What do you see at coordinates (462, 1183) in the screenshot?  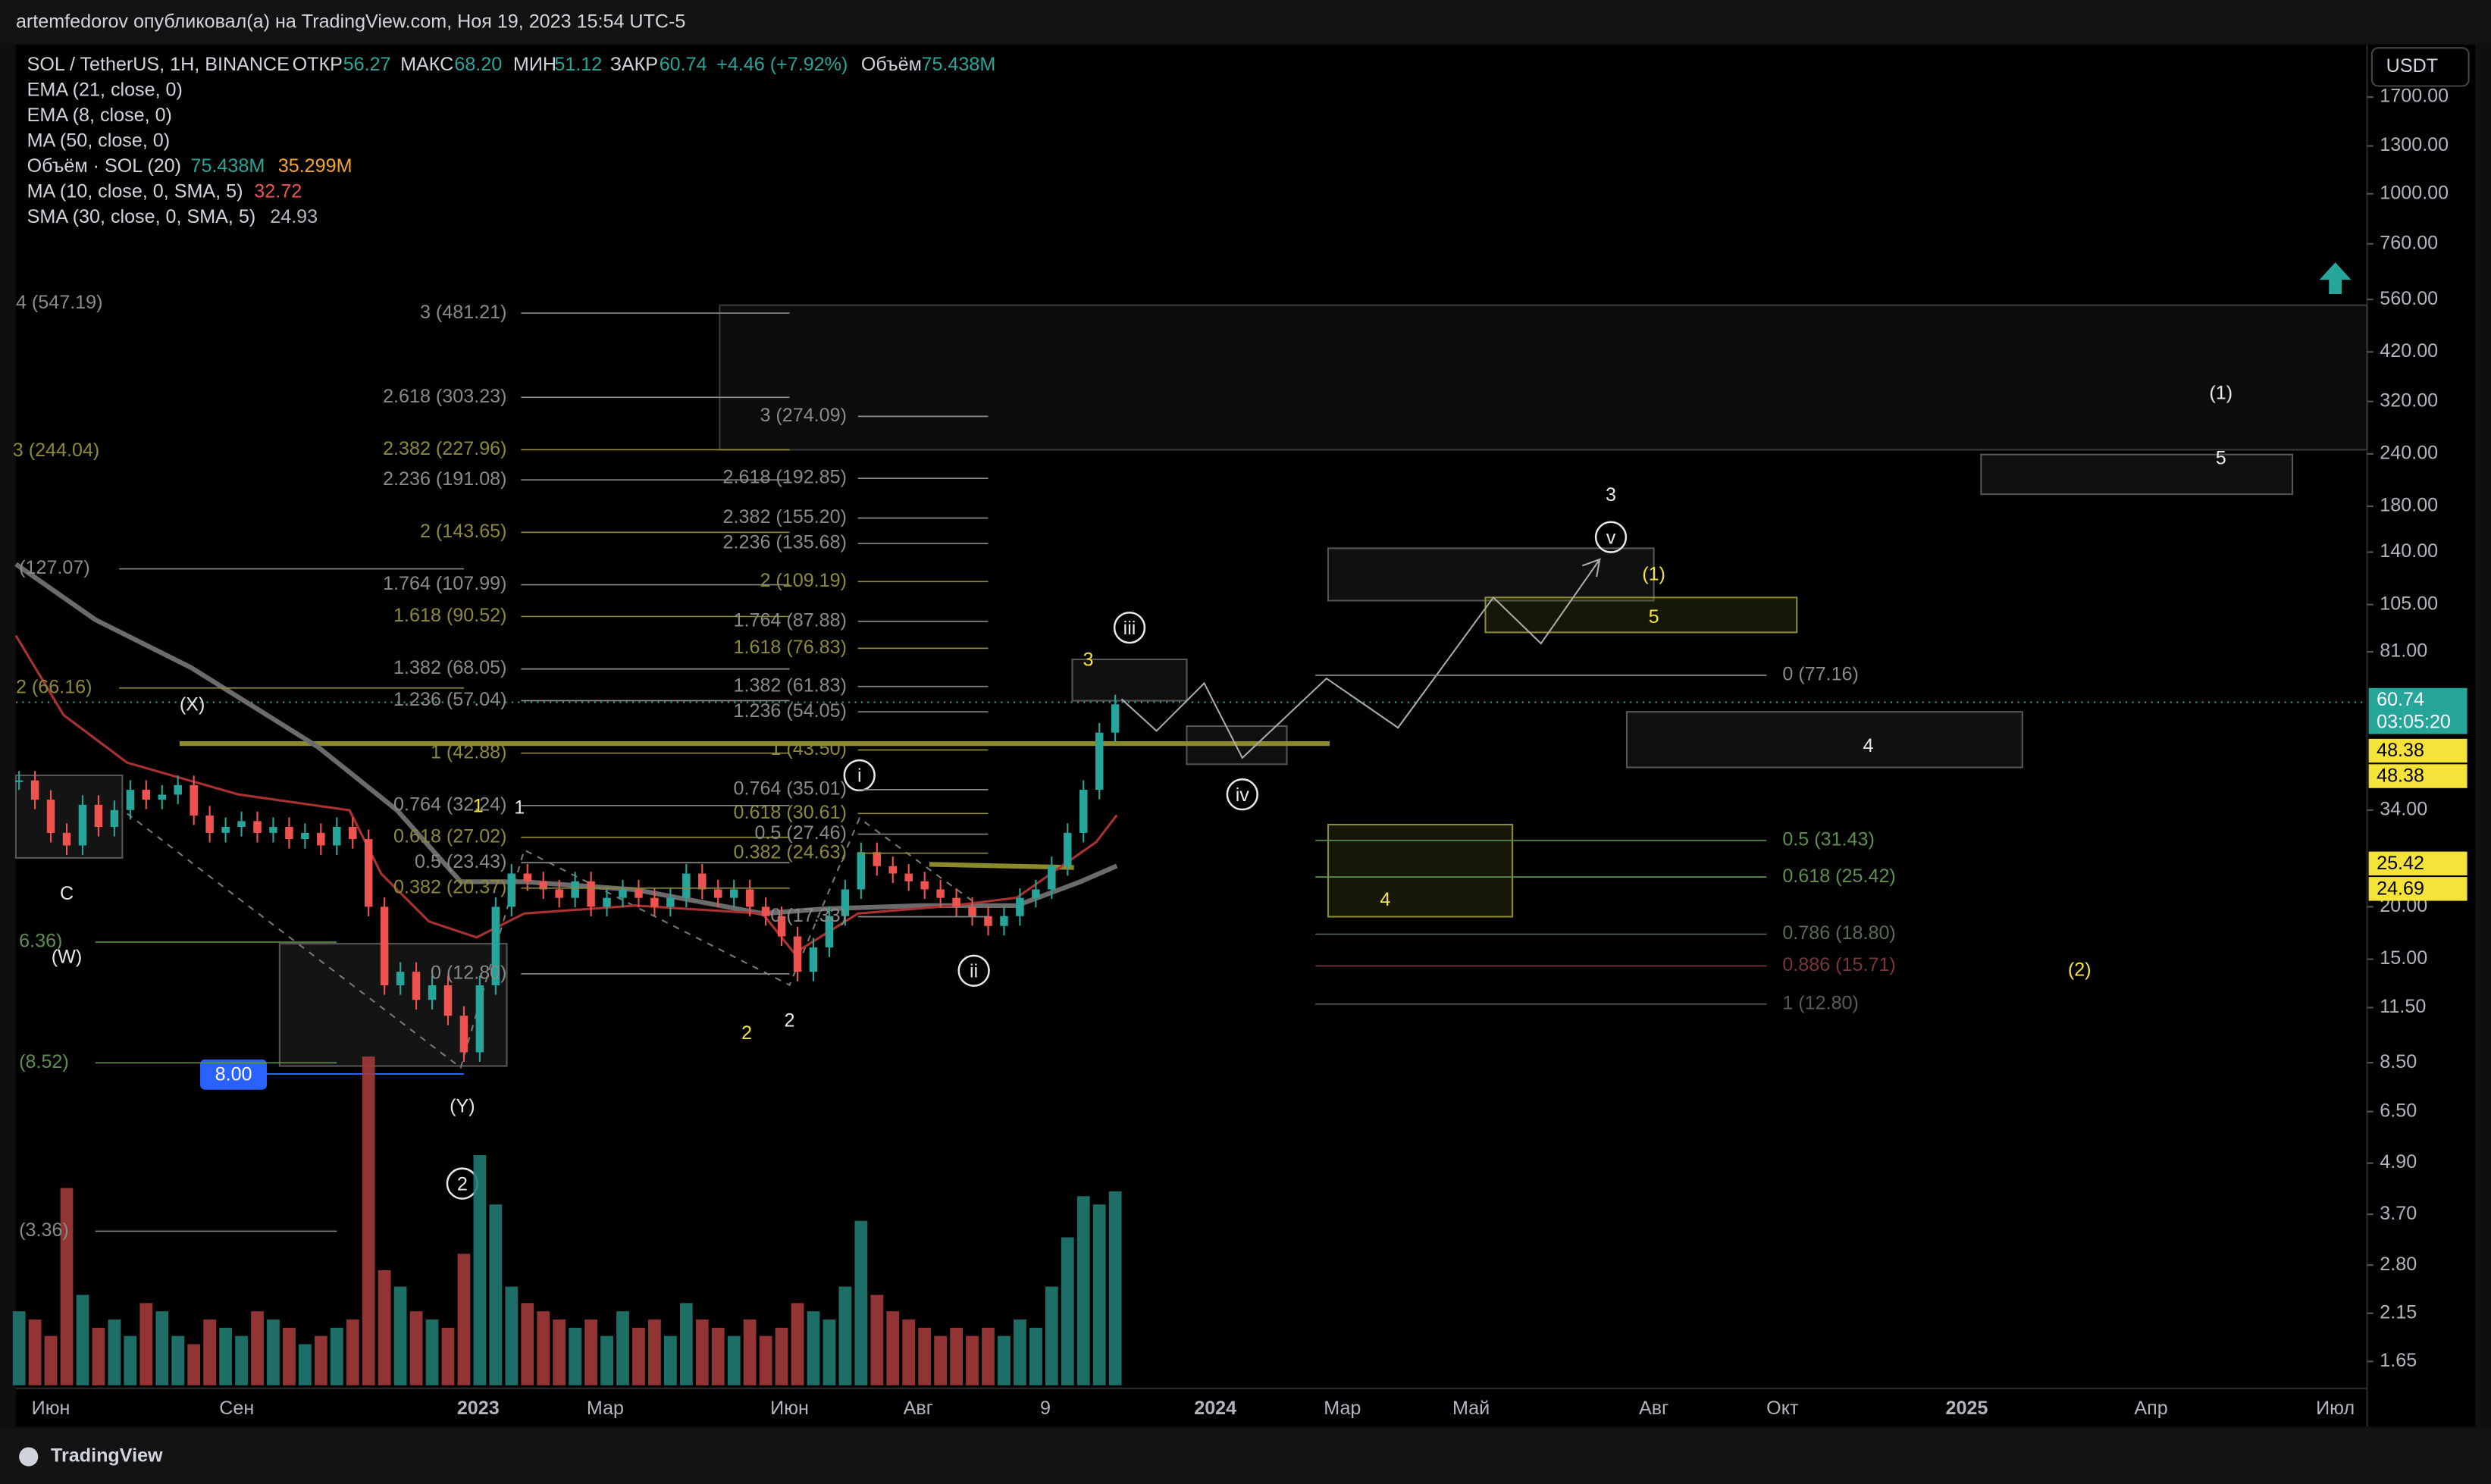 I see `wave-label: 2` at bounding box center [462, 1183].